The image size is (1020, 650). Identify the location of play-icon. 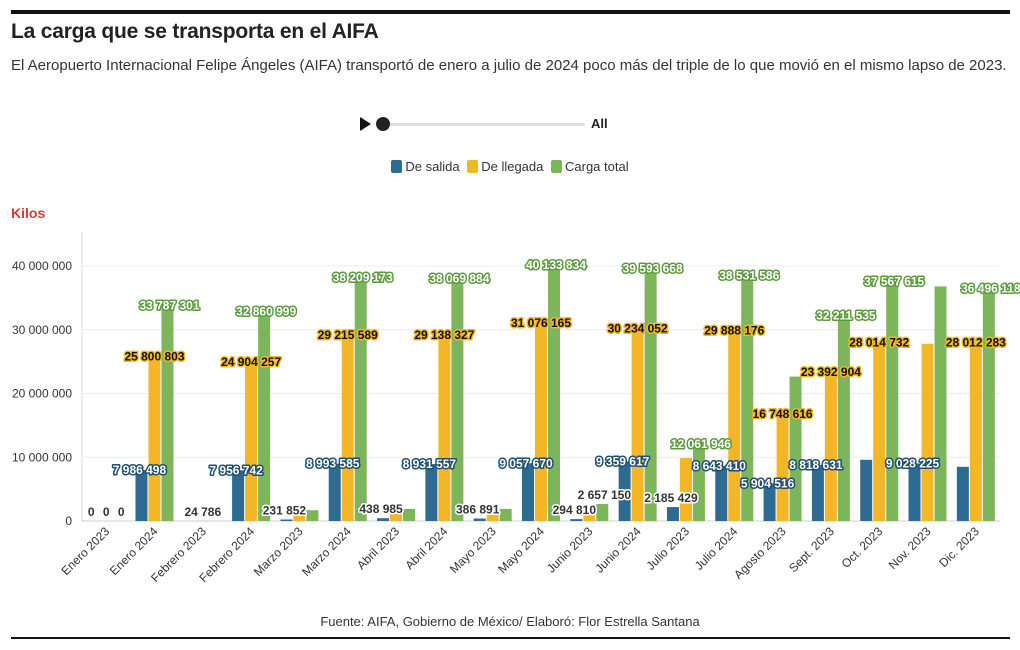
(365, 124).